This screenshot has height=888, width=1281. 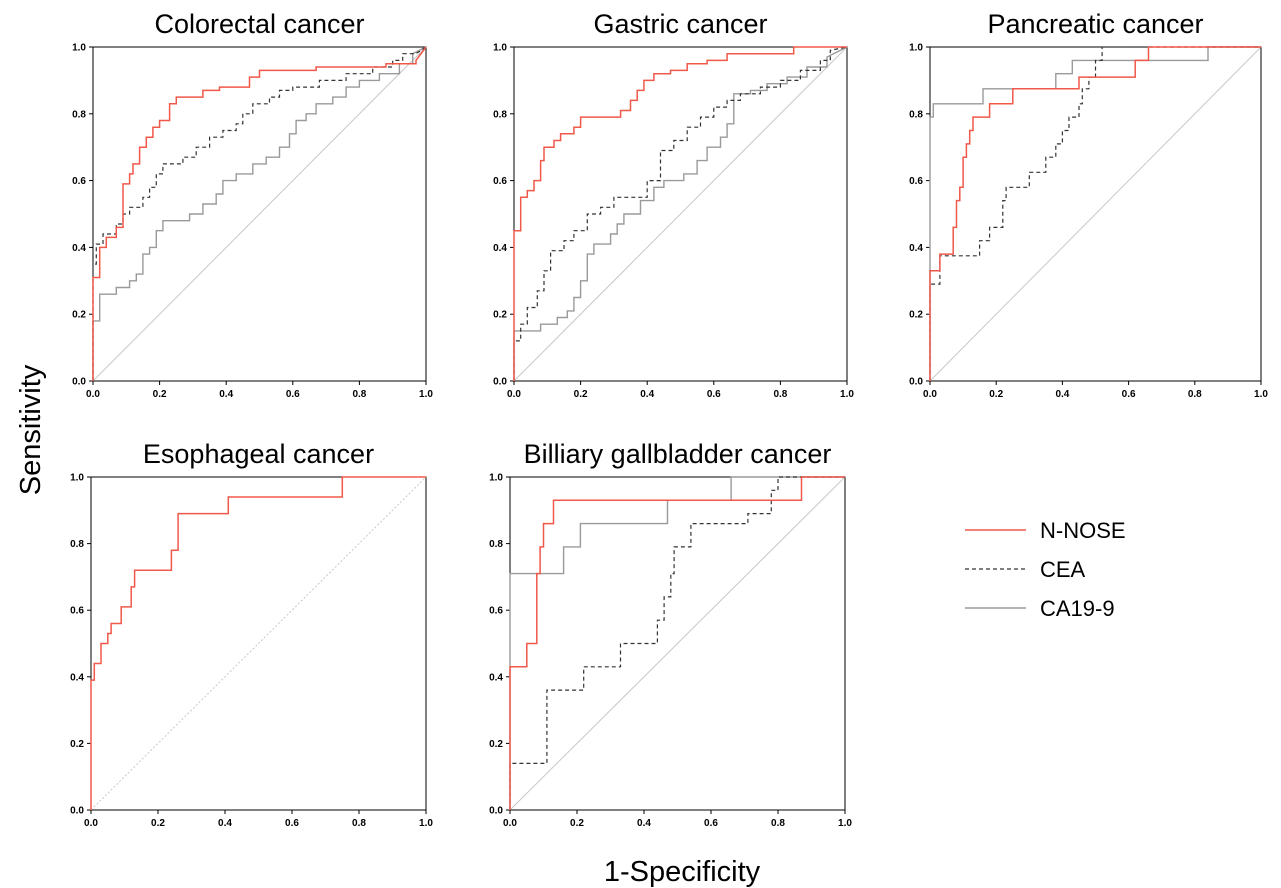 I want to click on legend-label: CEA, so click(x=1063, y=569).